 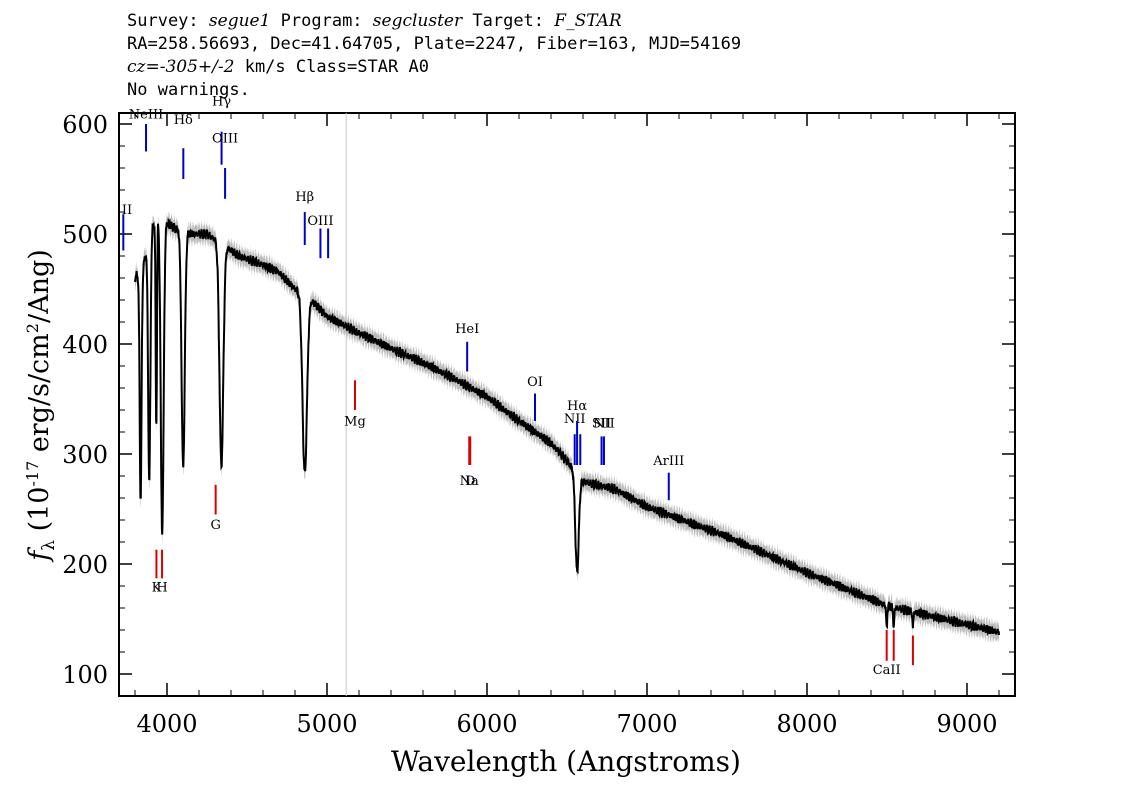 I want to click on survey-value: segue1, so click(x=239, y=21).